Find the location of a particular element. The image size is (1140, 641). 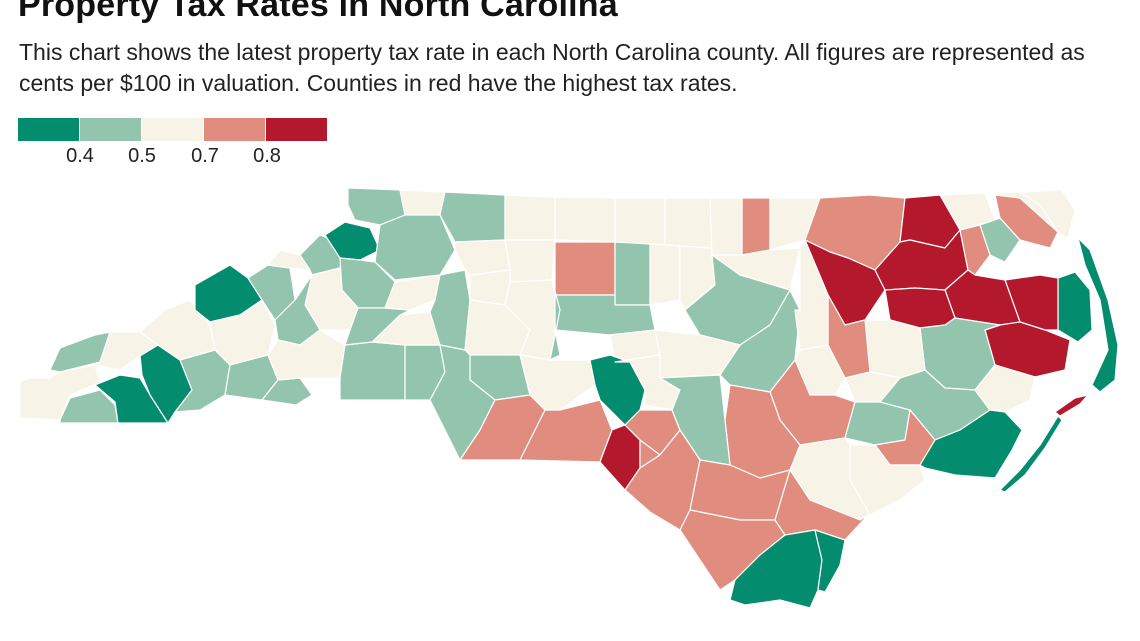

county-new-hanover is located at coordinates (830, 561).